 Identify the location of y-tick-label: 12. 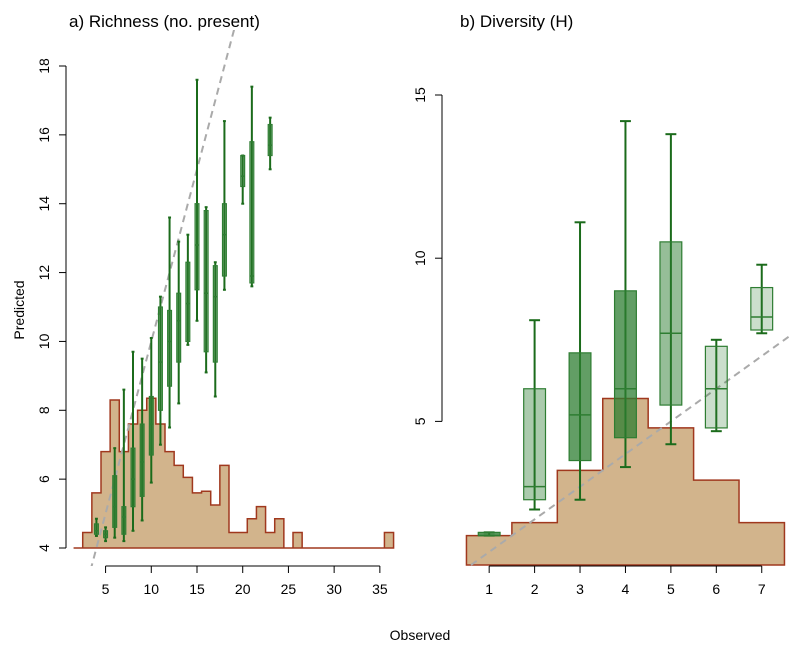
(44, 273).